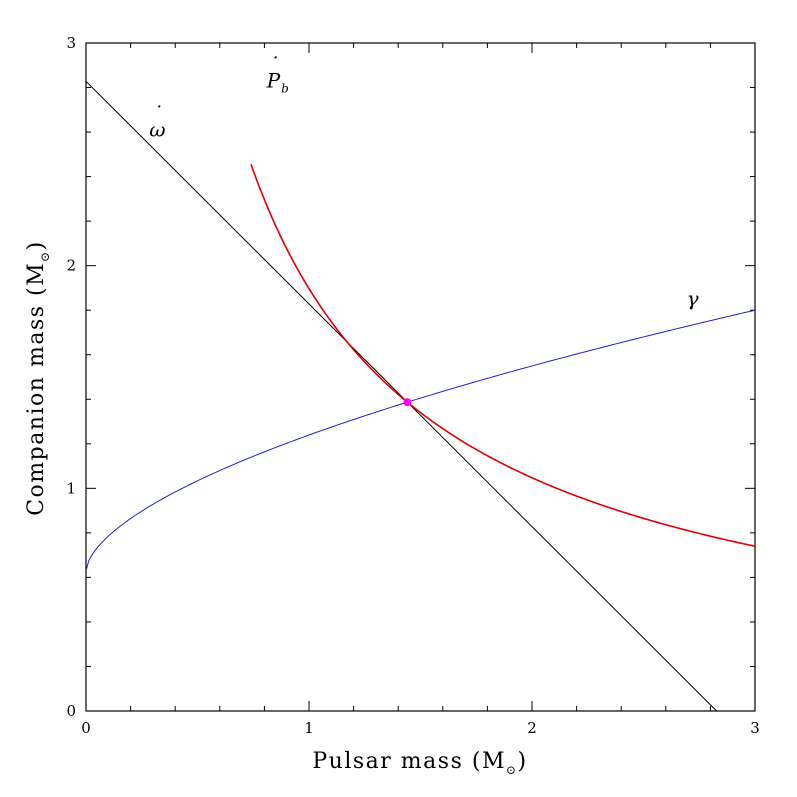 The height and width of the screenshot is (797, 797). I want to click on x-tick-label: 3, so click(755, 728).